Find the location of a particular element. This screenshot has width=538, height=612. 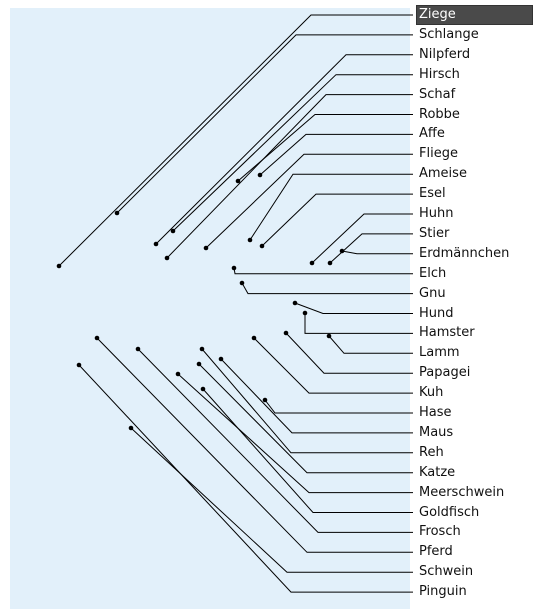

label-goldfisch: Goldfisch is located at coordinates (449, 512).